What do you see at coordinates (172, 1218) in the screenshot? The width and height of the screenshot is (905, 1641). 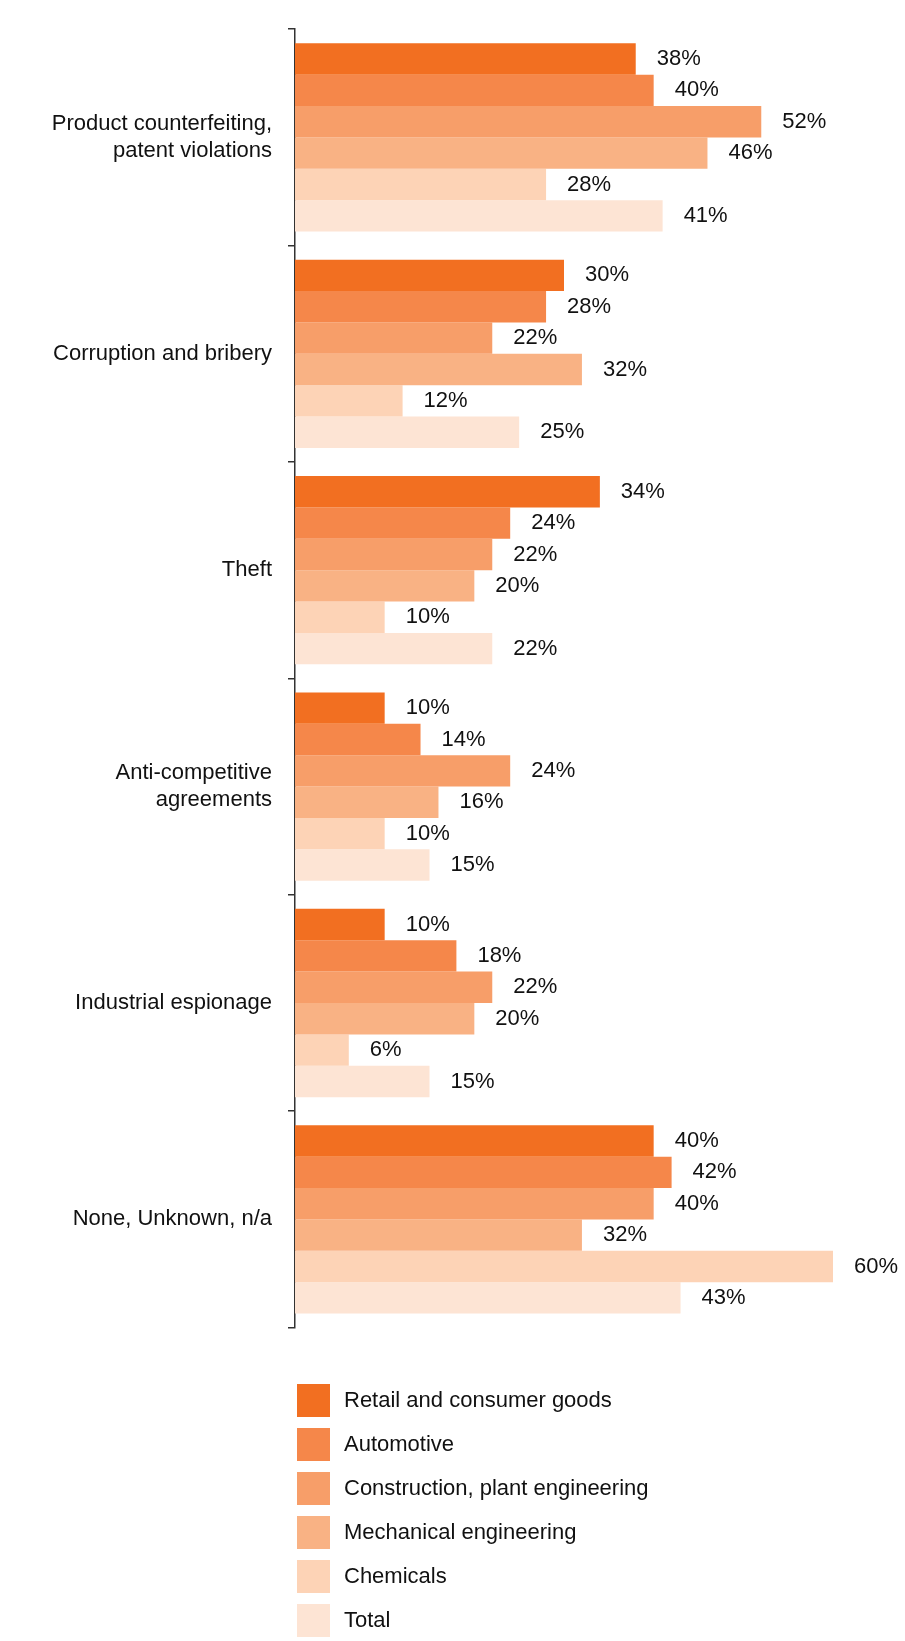 I see `y-tick-label: None, Unknown, n/a` at bounding box center [172, 1218].